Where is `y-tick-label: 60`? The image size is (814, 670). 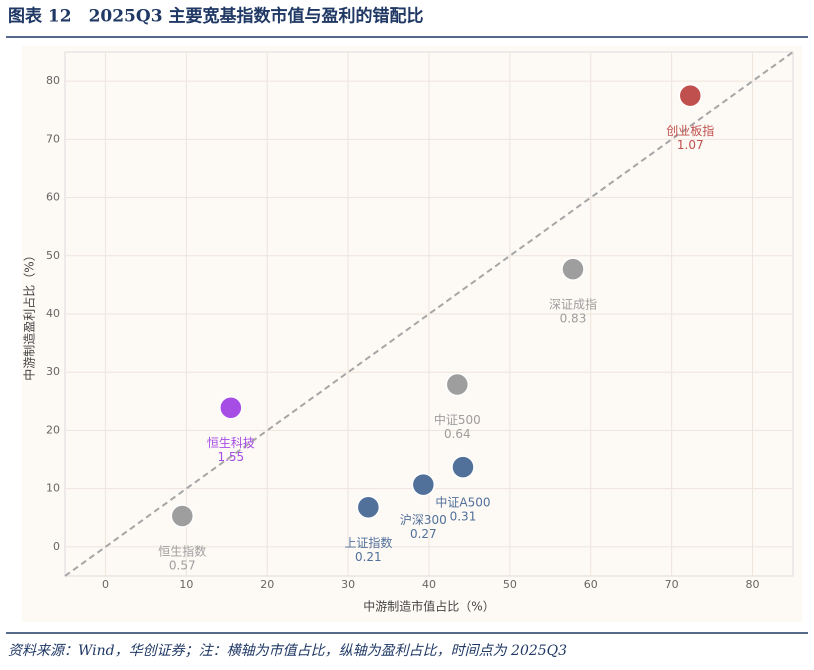 y-tick-label: 60 is located at coordinates (53, 197).